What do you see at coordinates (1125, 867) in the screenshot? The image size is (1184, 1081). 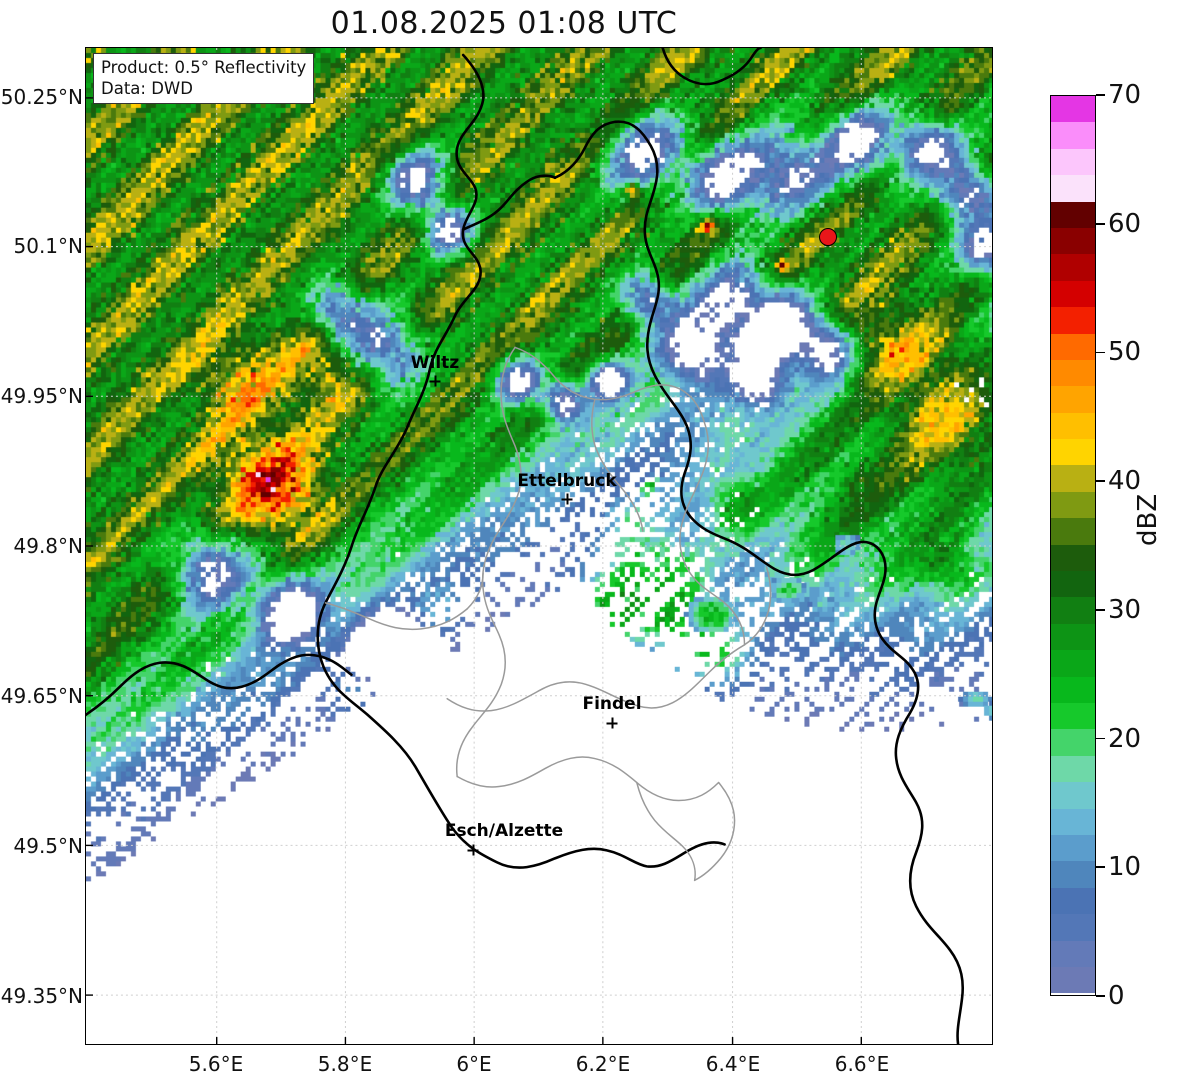 I see `colorbar-tick-label: 10` at bounding box center [1125, 867].